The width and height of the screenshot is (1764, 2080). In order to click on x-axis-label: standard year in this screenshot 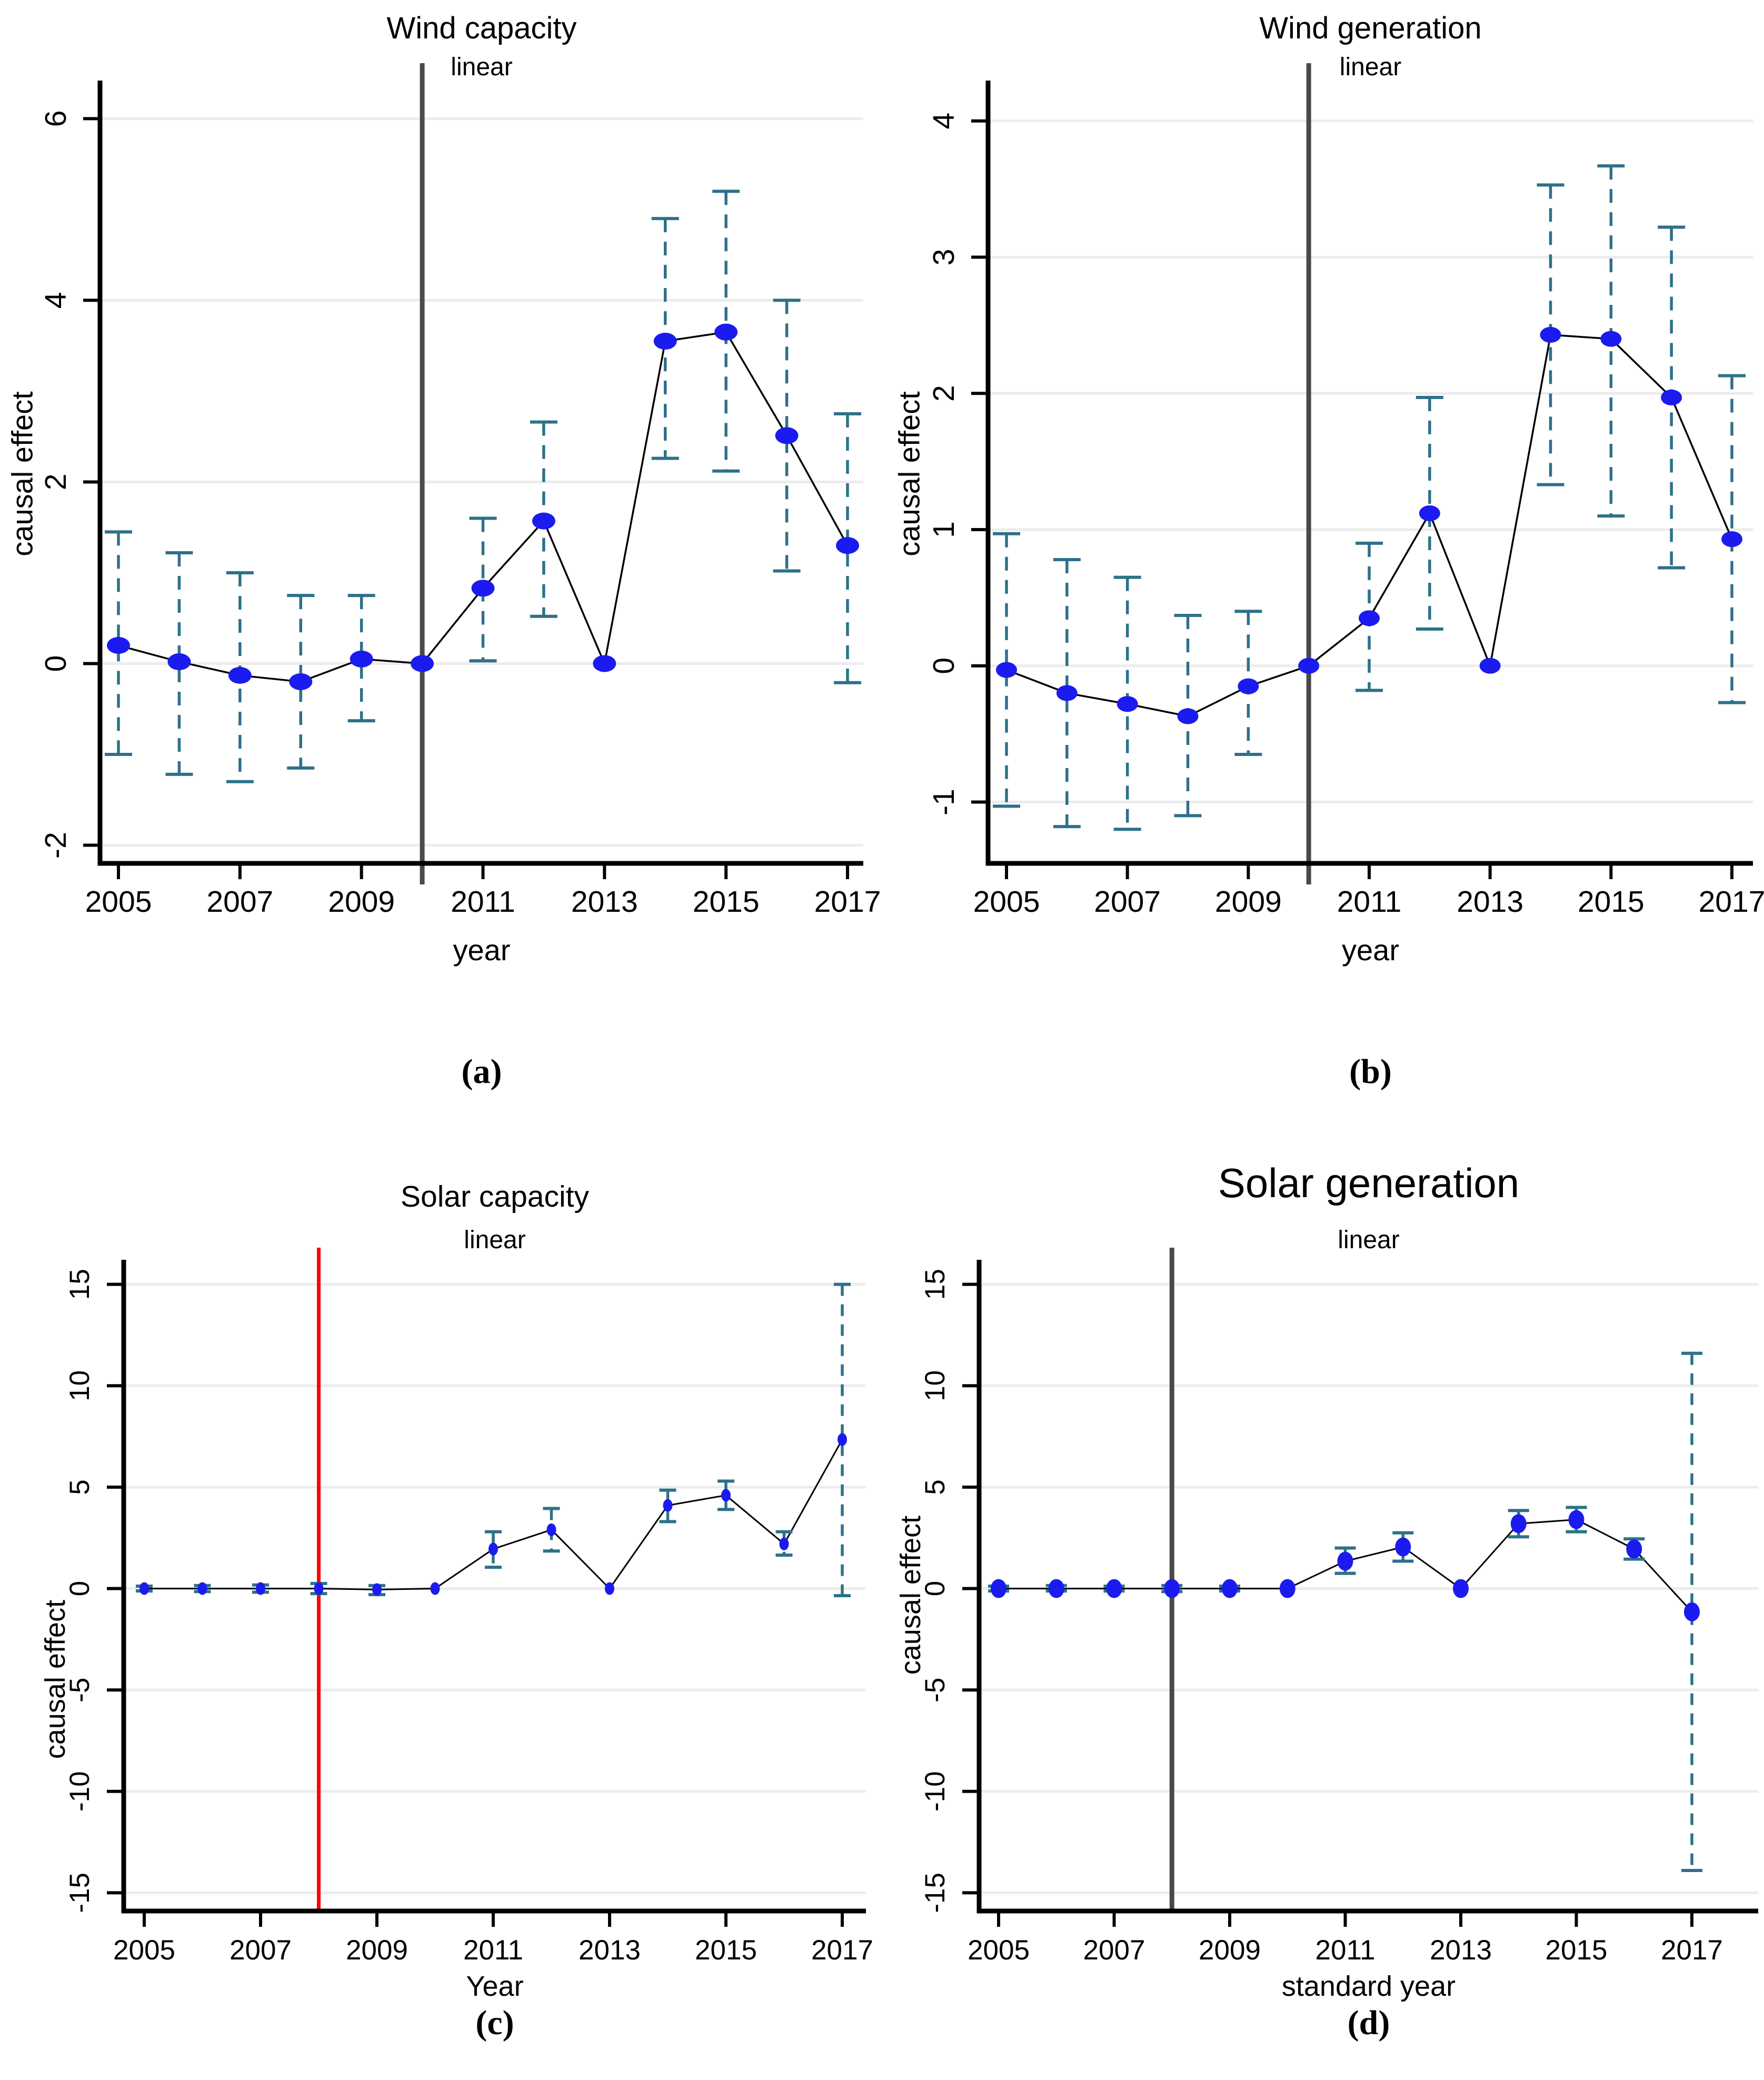, I will do `click(1369, 1986)`.